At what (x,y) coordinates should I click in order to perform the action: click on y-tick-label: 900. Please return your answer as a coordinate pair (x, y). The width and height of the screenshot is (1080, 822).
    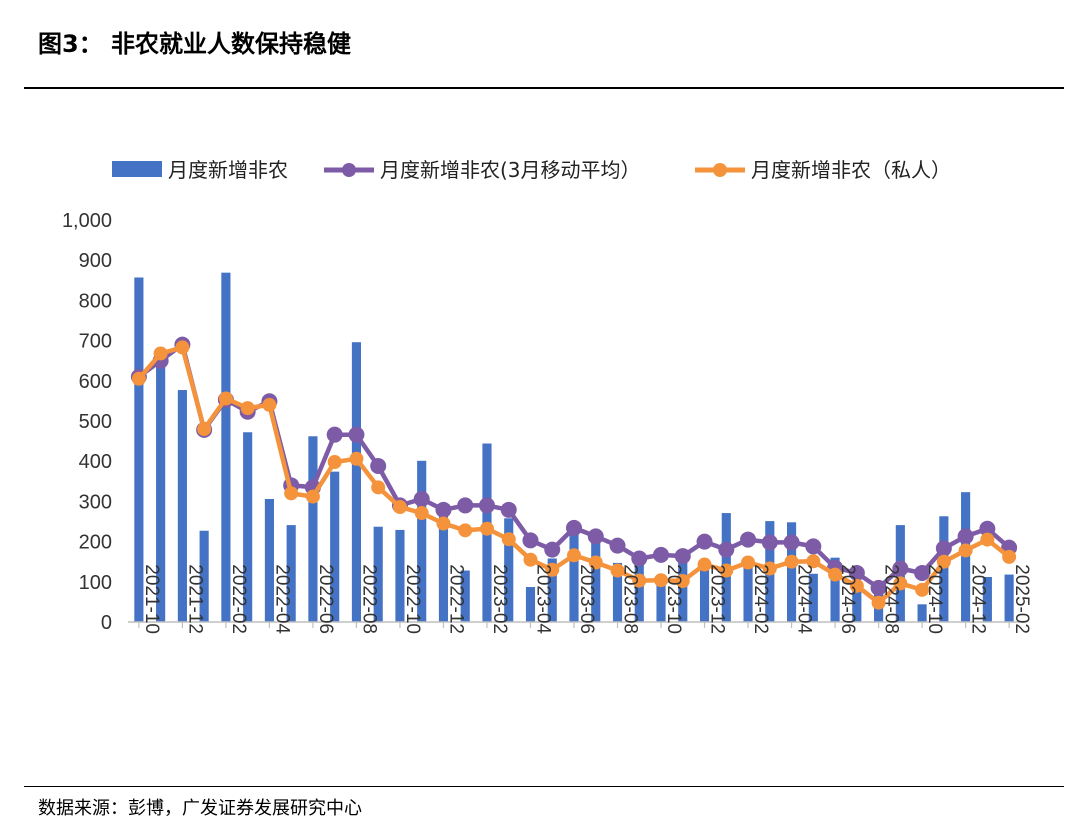
    Looking at the image, I should click on (95, 261).